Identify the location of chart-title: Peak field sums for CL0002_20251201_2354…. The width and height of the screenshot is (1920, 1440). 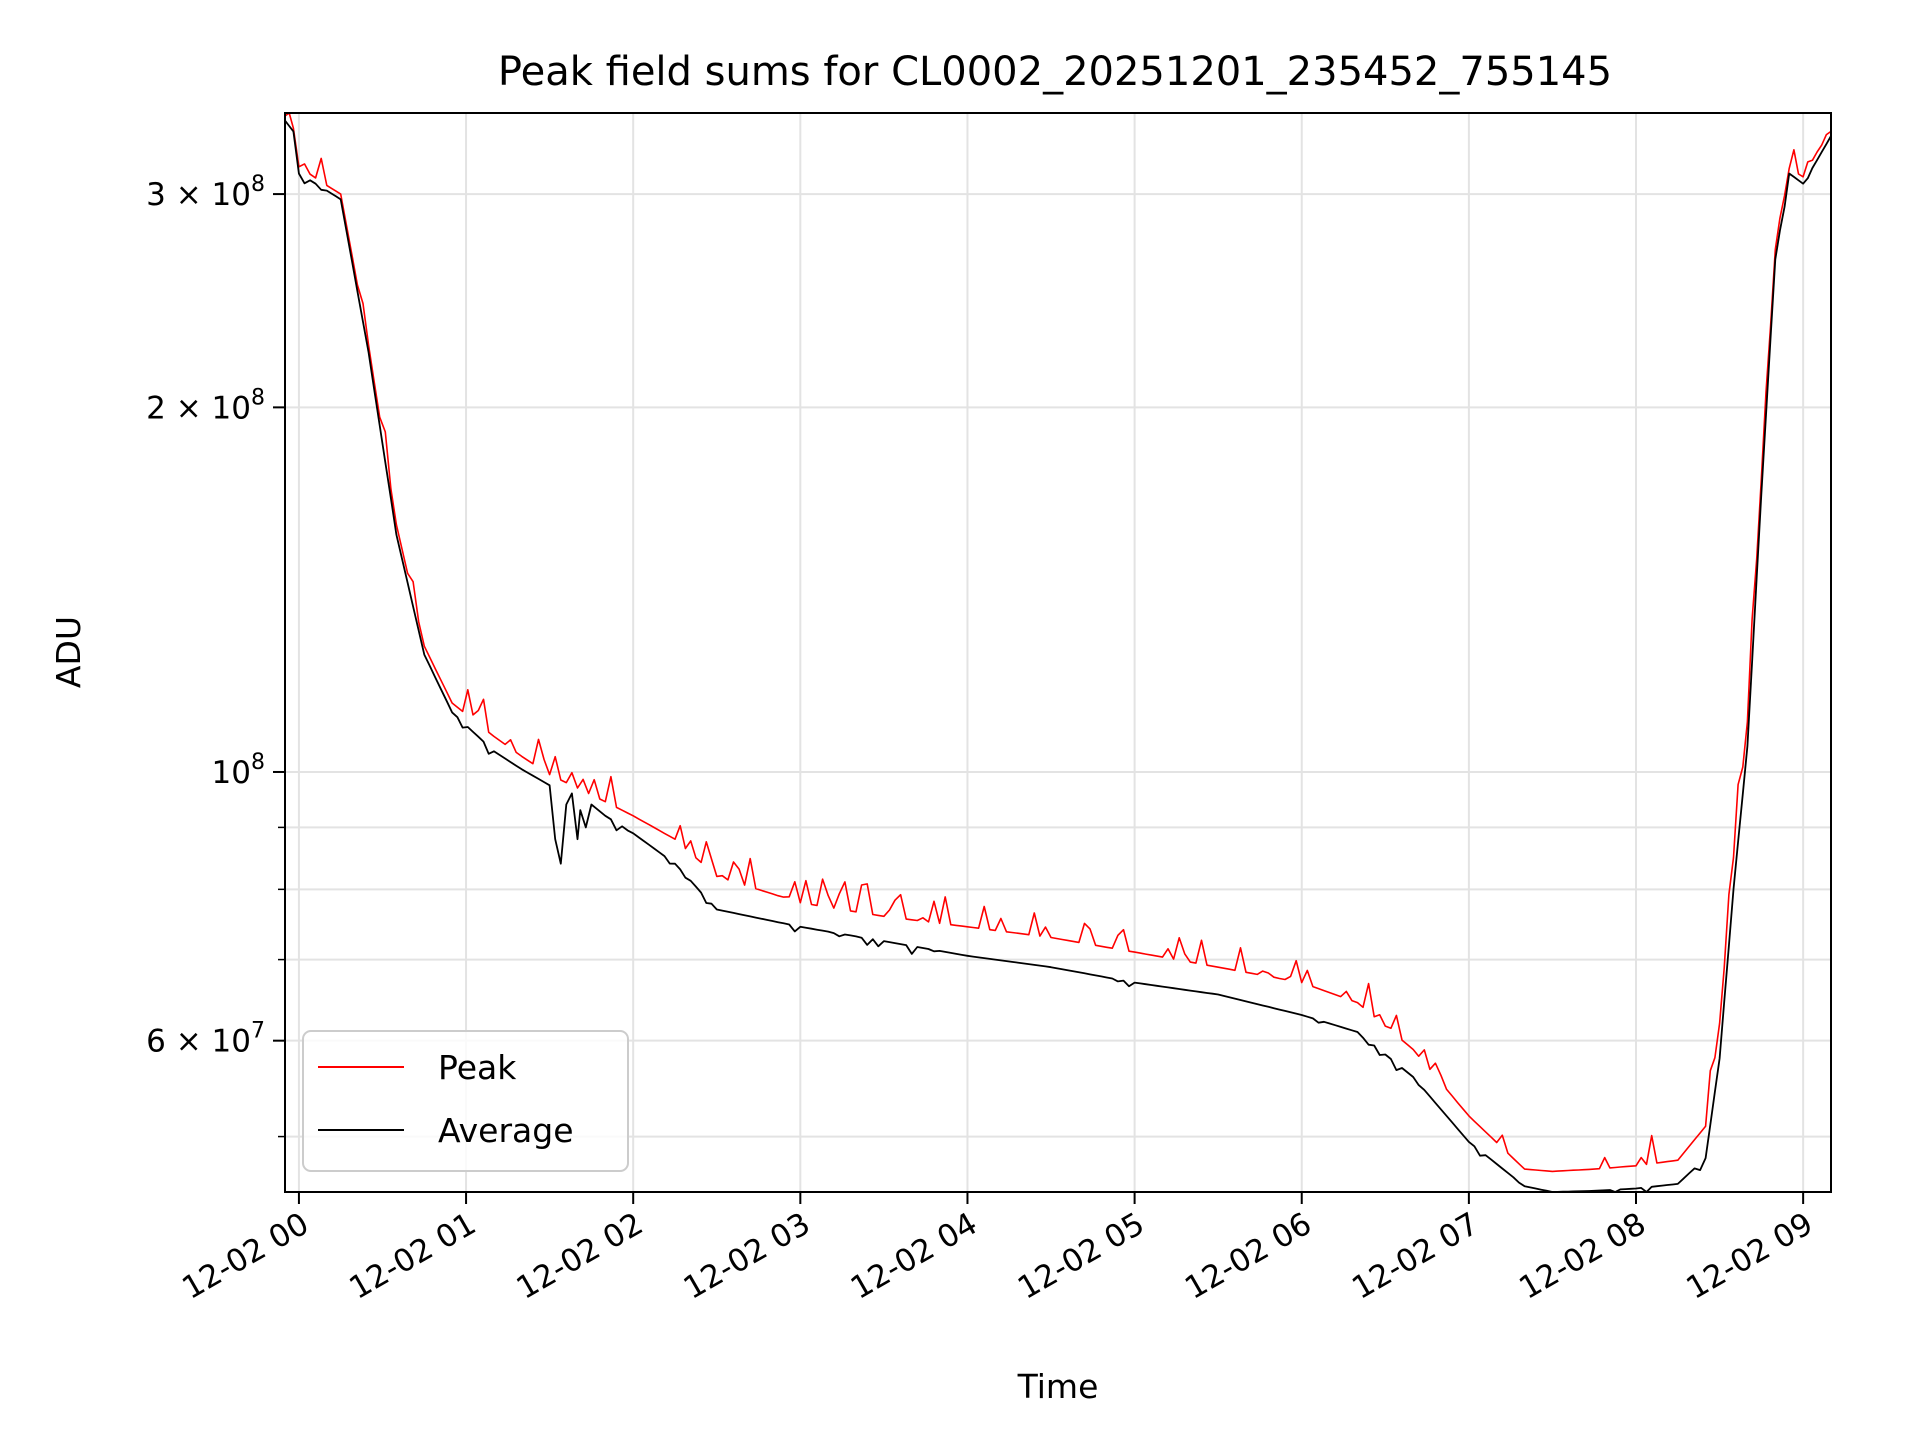
(1055, 72).